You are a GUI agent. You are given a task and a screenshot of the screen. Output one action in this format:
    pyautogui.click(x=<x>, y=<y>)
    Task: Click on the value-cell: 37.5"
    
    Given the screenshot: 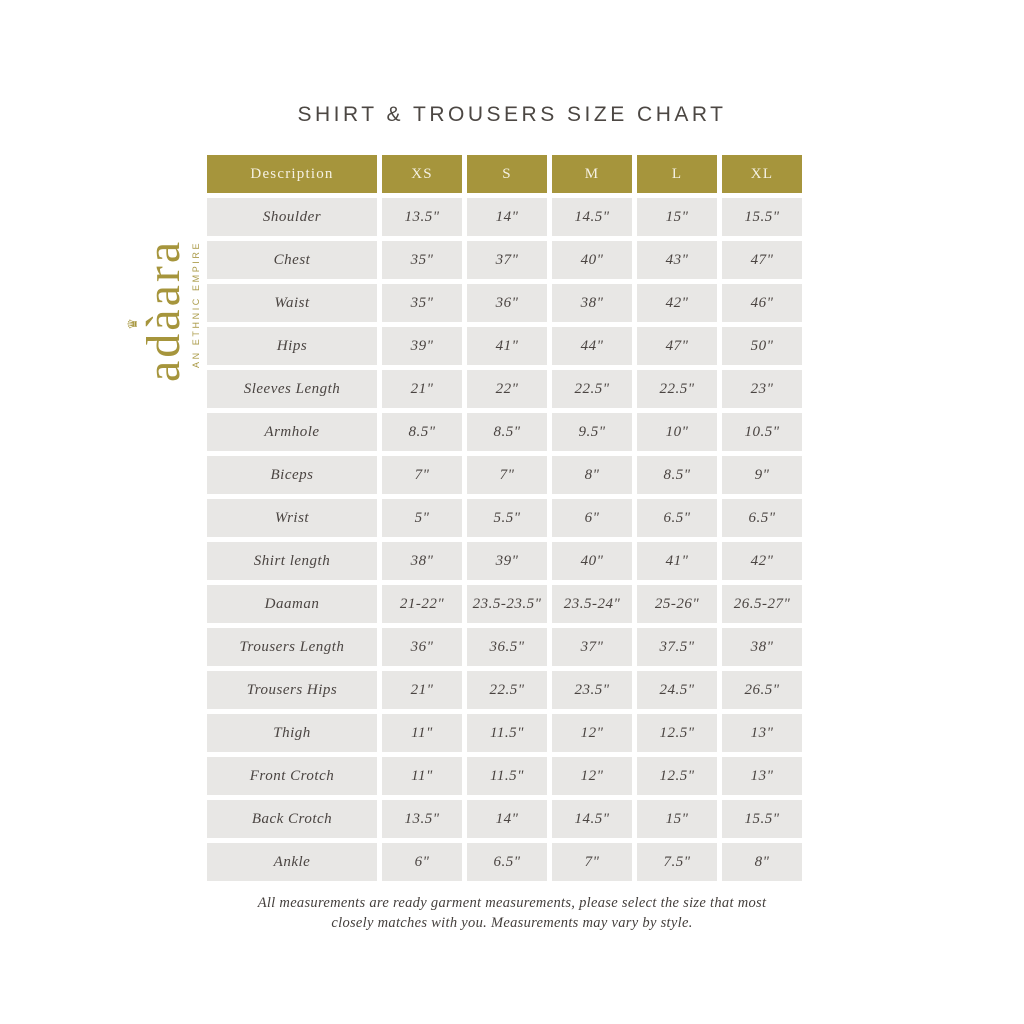 What is the action you would take?
    pyautogui.click(x=677, y=647)
    